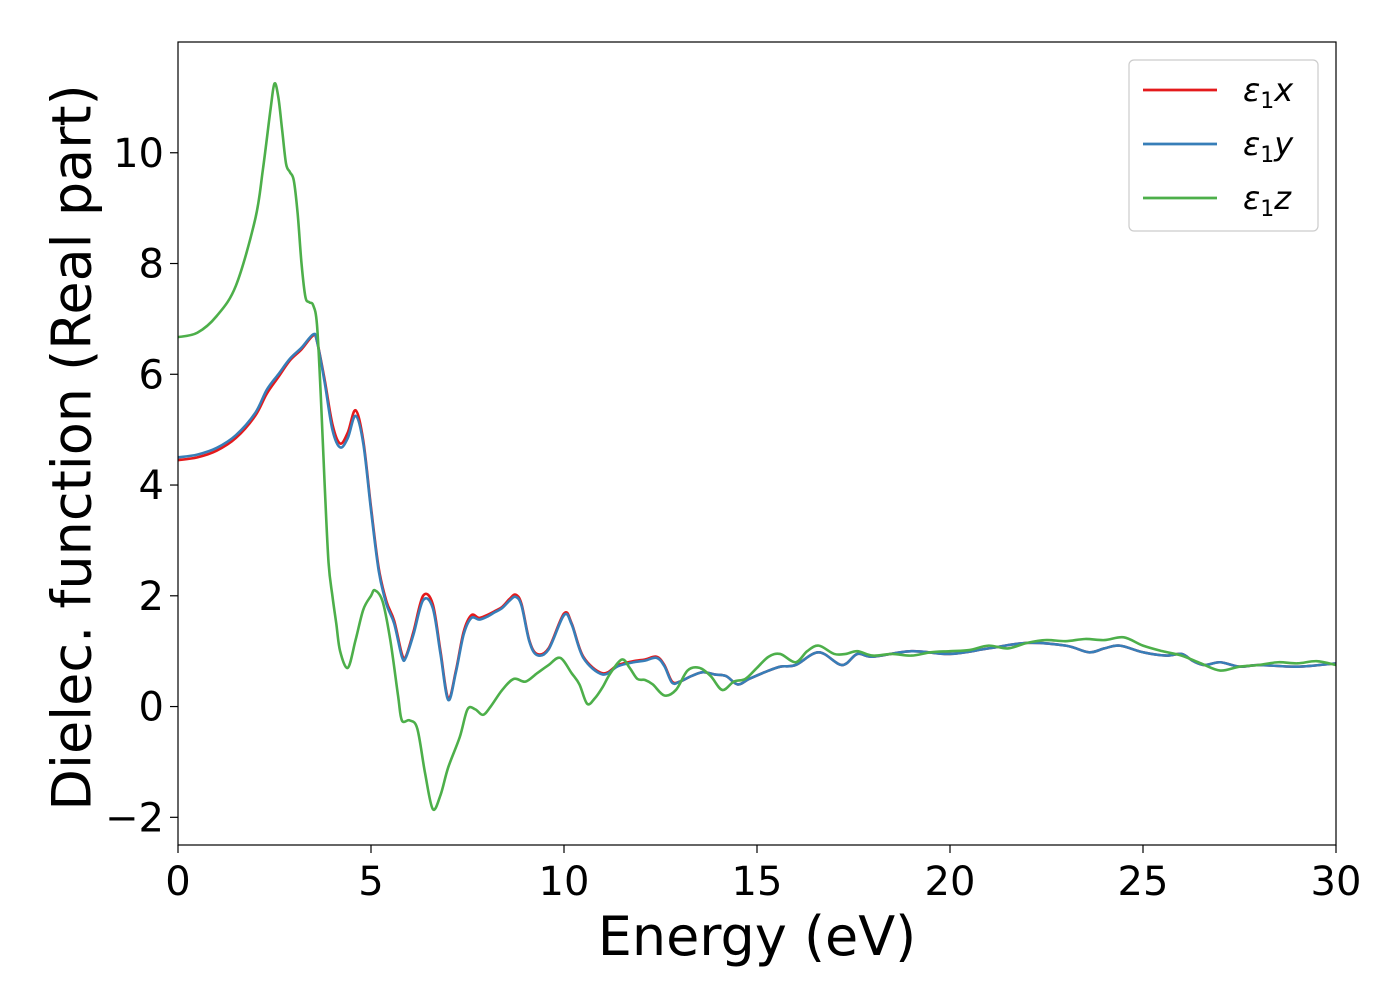 This screenshot has width=1400, height=1000. I want to click on legend-item-z: ε1z, so click(1217, 200).